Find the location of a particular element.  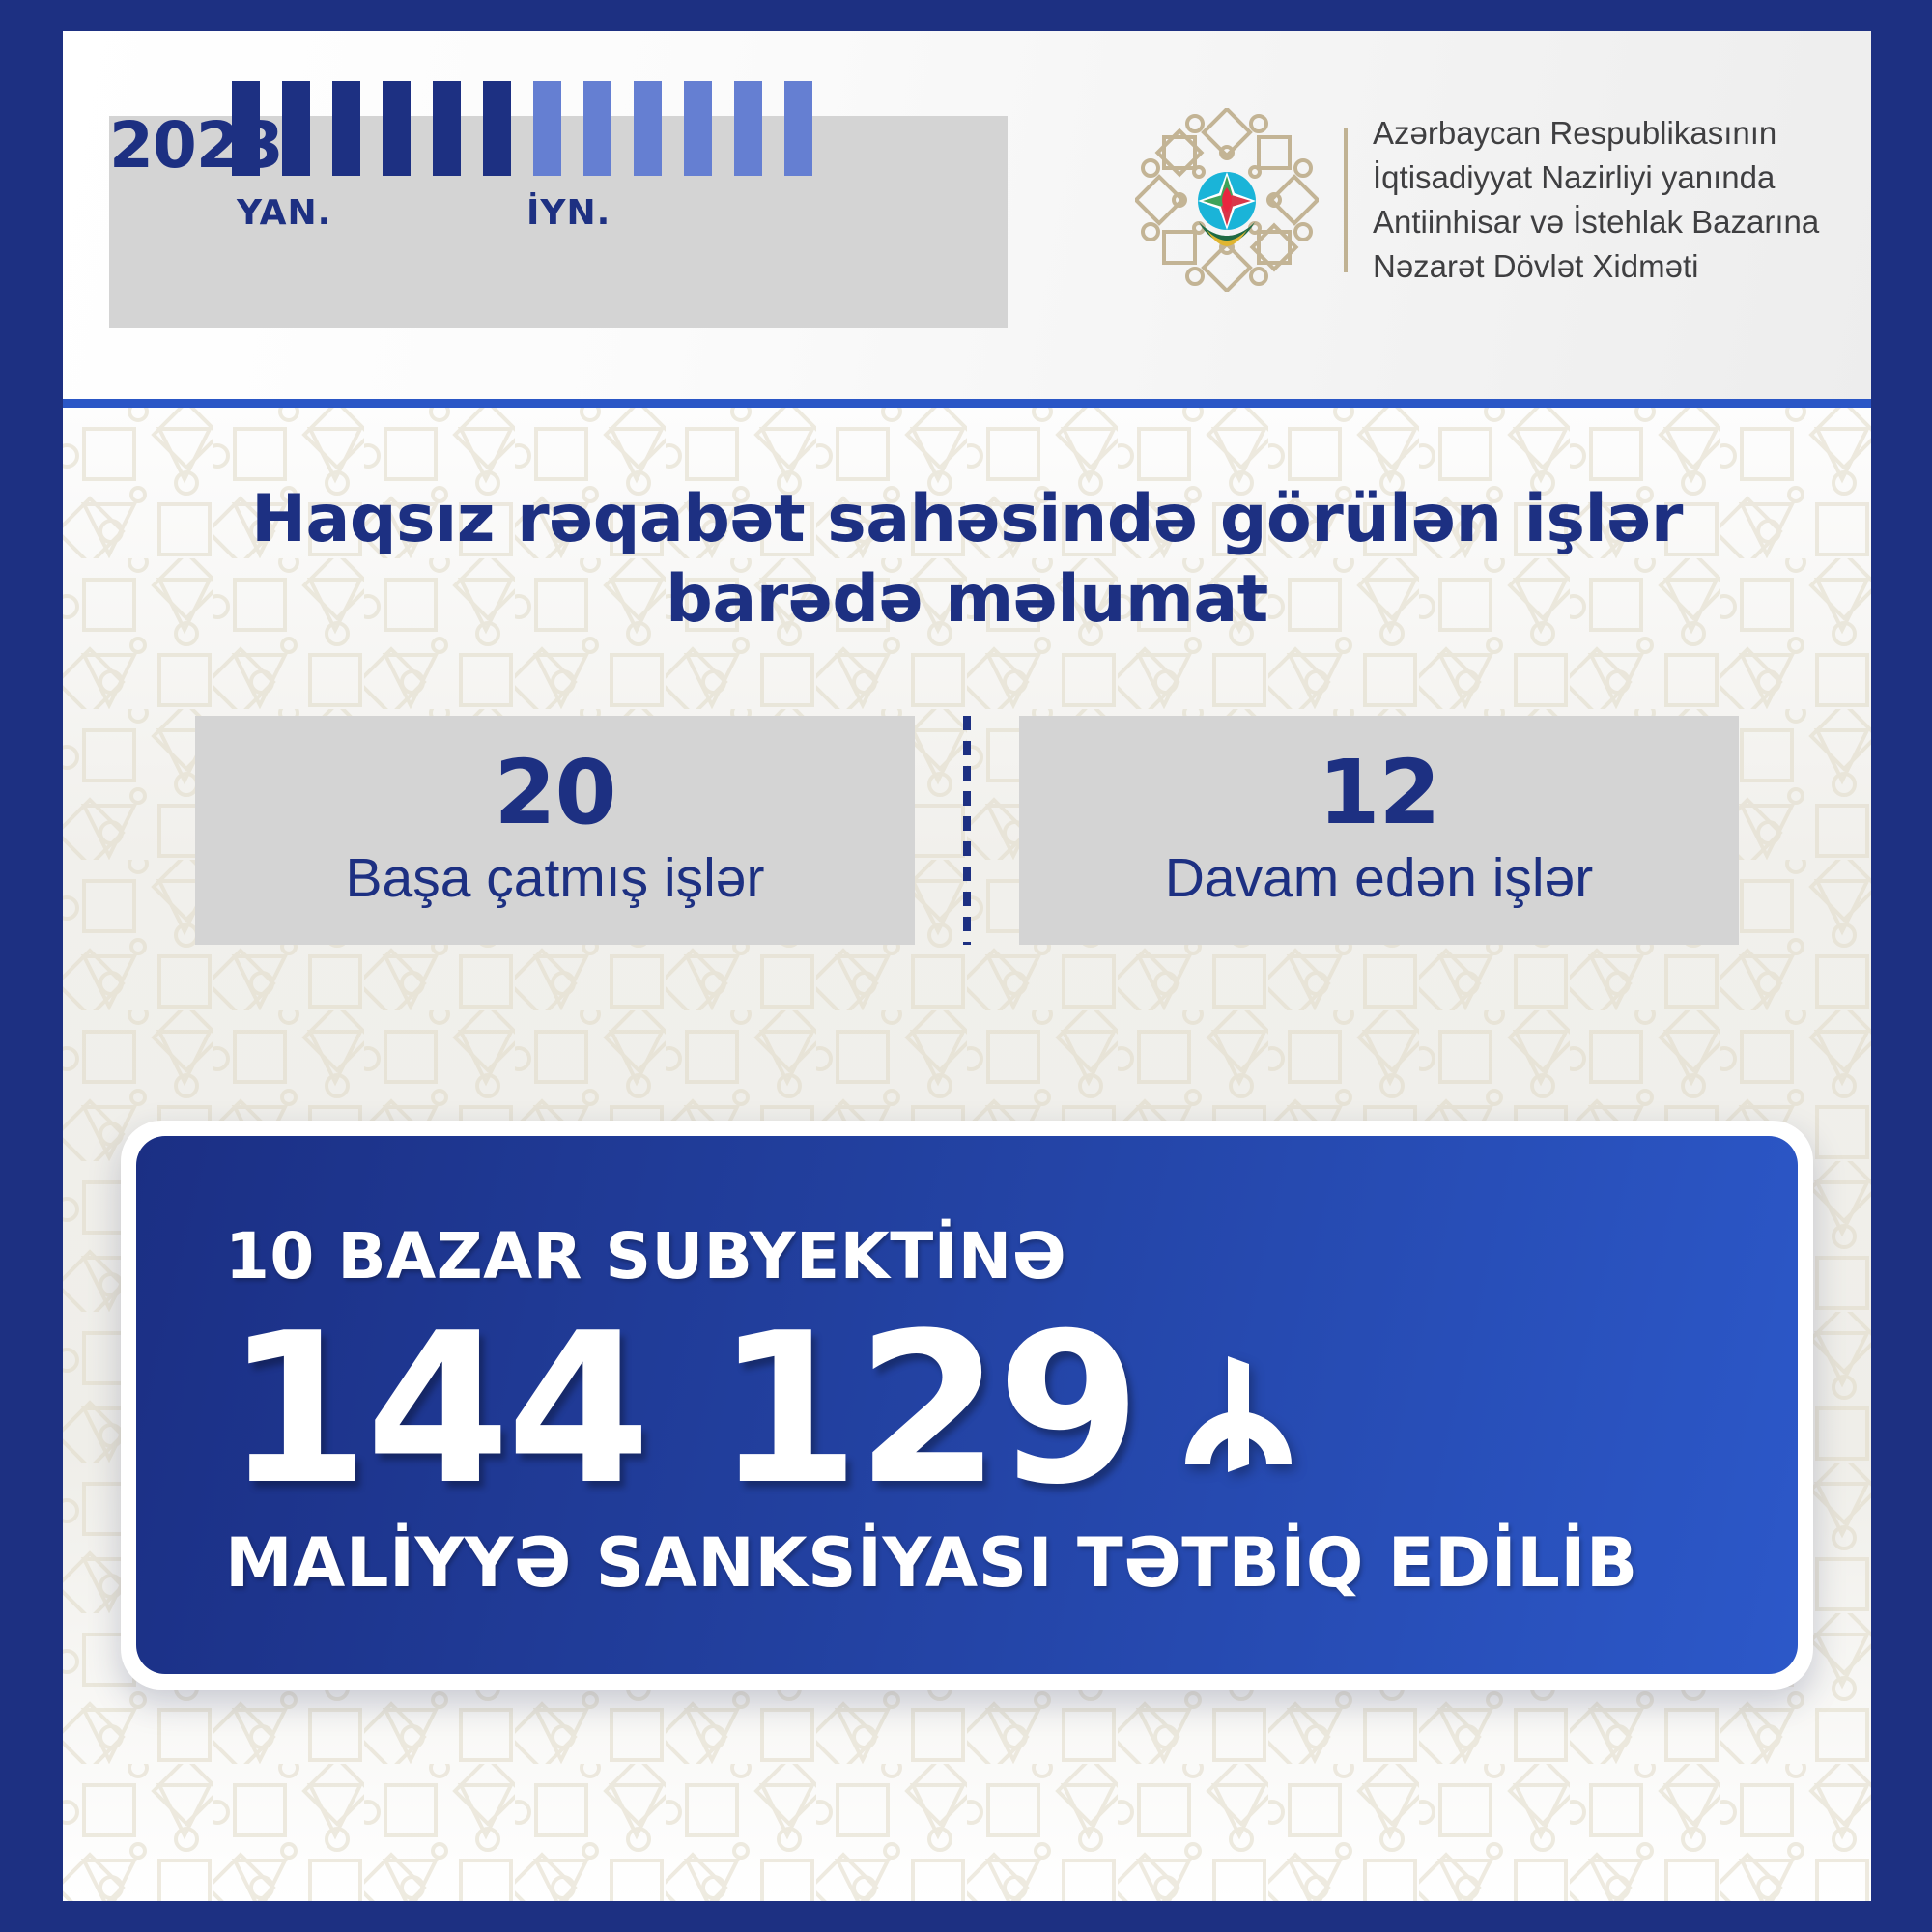

header-accent-rule is located at coordinates (967, 403).